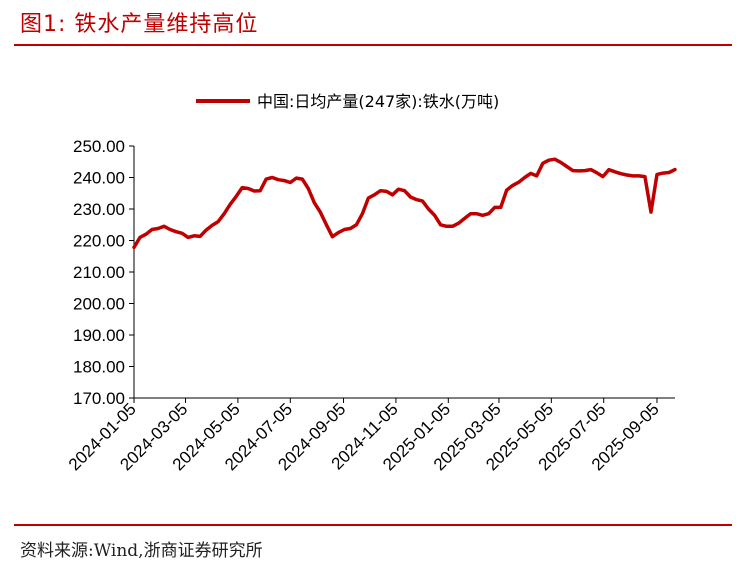 Image resolution: width=739 pixels, height=570 pixels. Describe the element at coordinates (373, 45) in the screenshot. I see `title-rule` at that location.